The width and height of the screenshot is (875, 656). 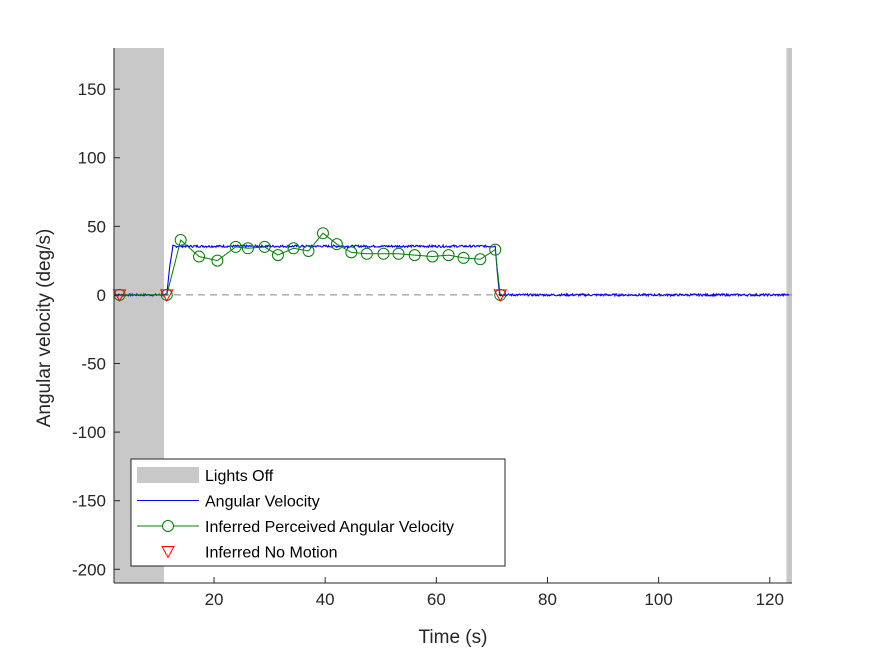 I want to click on legend-label-2: Inferred Perceived Angular Velocity, so click(x=329, y=527).